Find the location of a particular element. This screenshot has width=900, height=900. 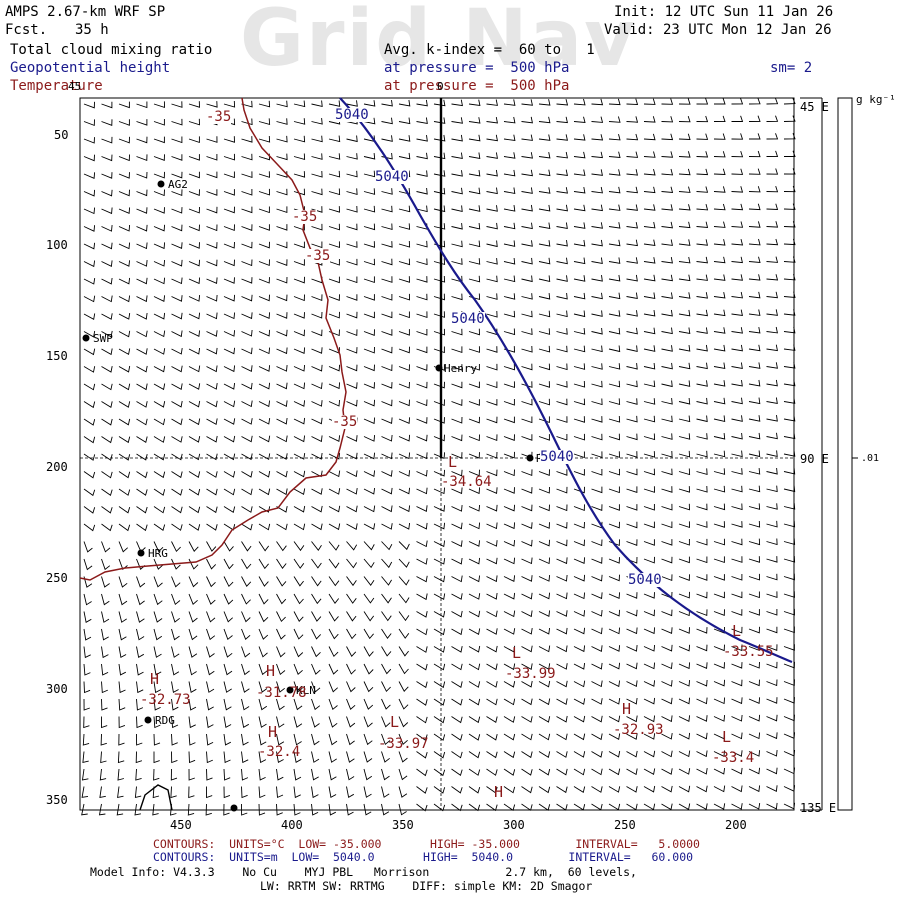

height-contour-label: 5040 is located at coordinates (352, 115).